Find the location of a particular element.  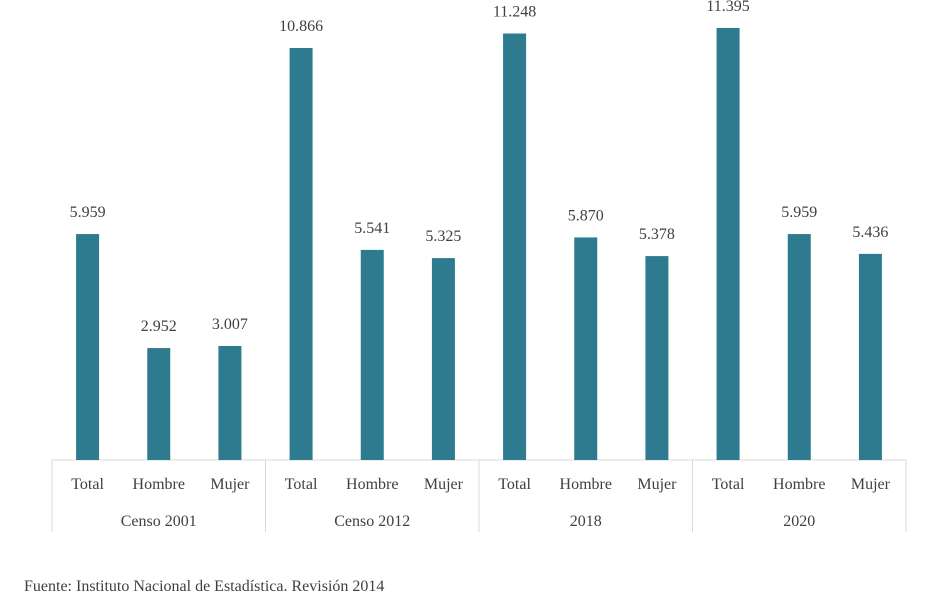

data-label: 5.870 is located at coordinates (586, 215).